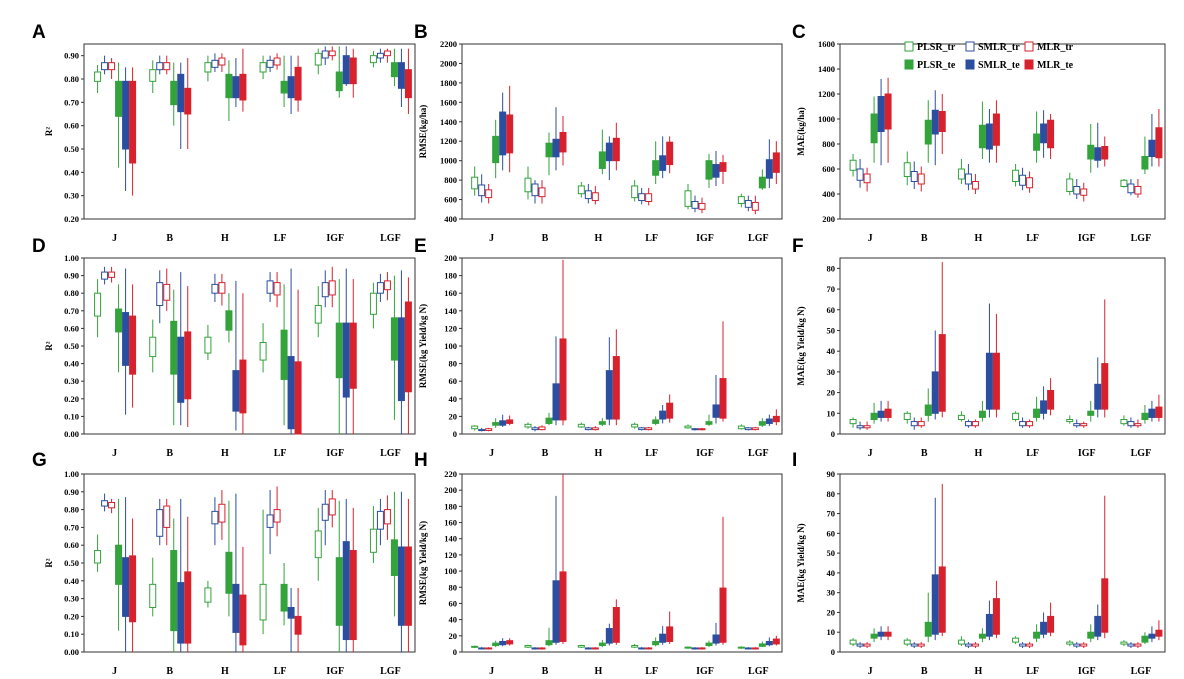 This screenshot has width=1184, height=679. I want to click on y-tick-label: 90, so click(831, 474).